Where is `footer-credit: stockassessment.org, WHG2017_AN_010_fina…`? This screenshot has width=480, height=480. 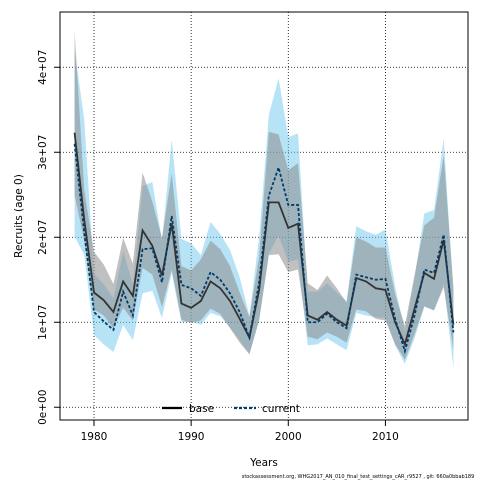 footer-credit: stockassessment.org, WHG2017_AN_010_fina… is located at coordinates (358, 477).